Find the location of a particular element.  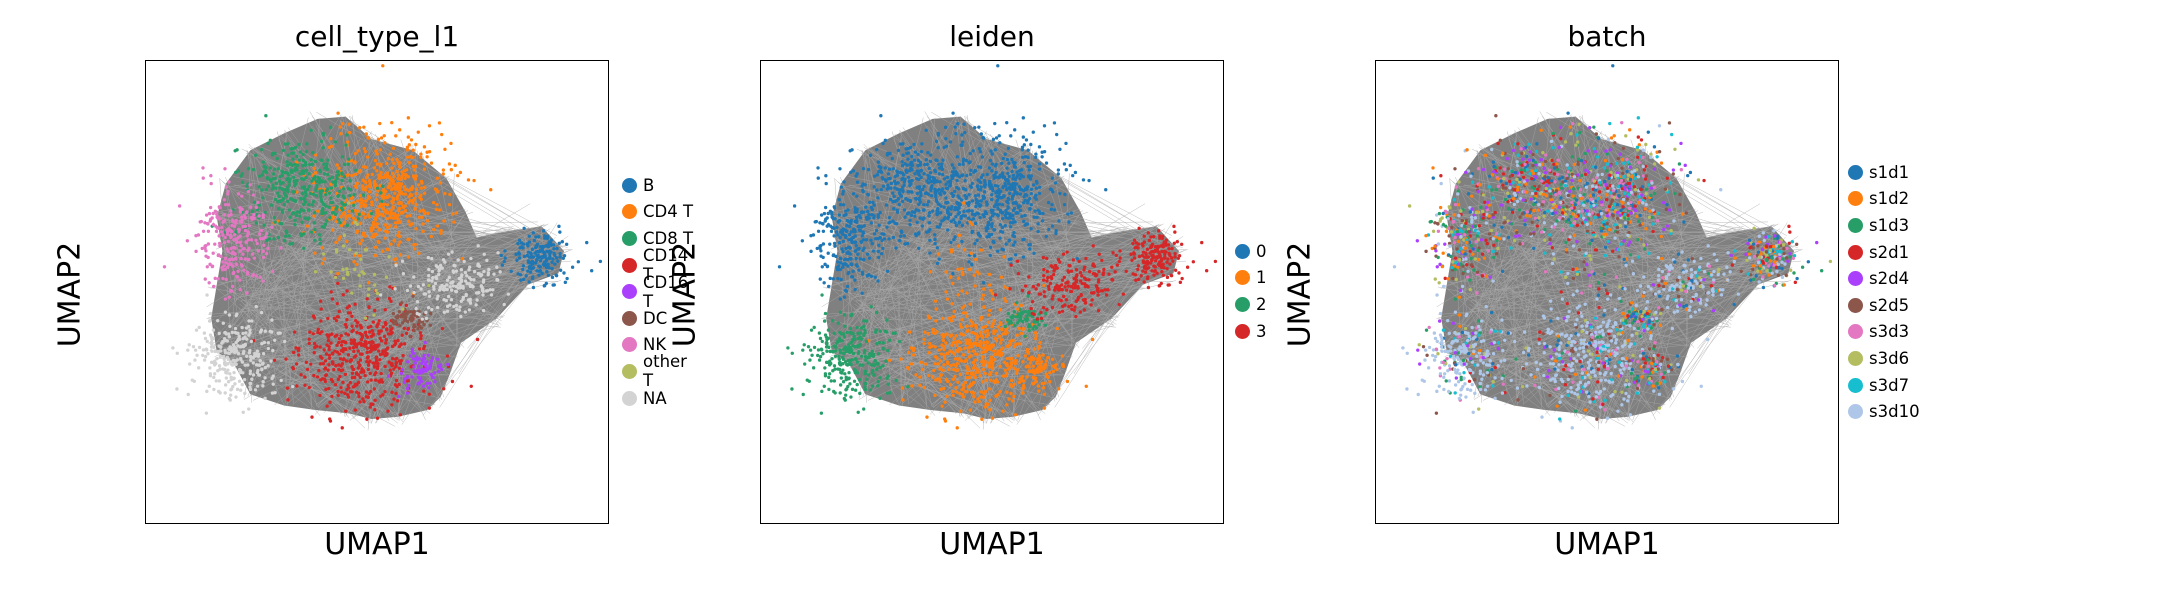

legend-item: CD16 T is located at coordinates (661, 292).